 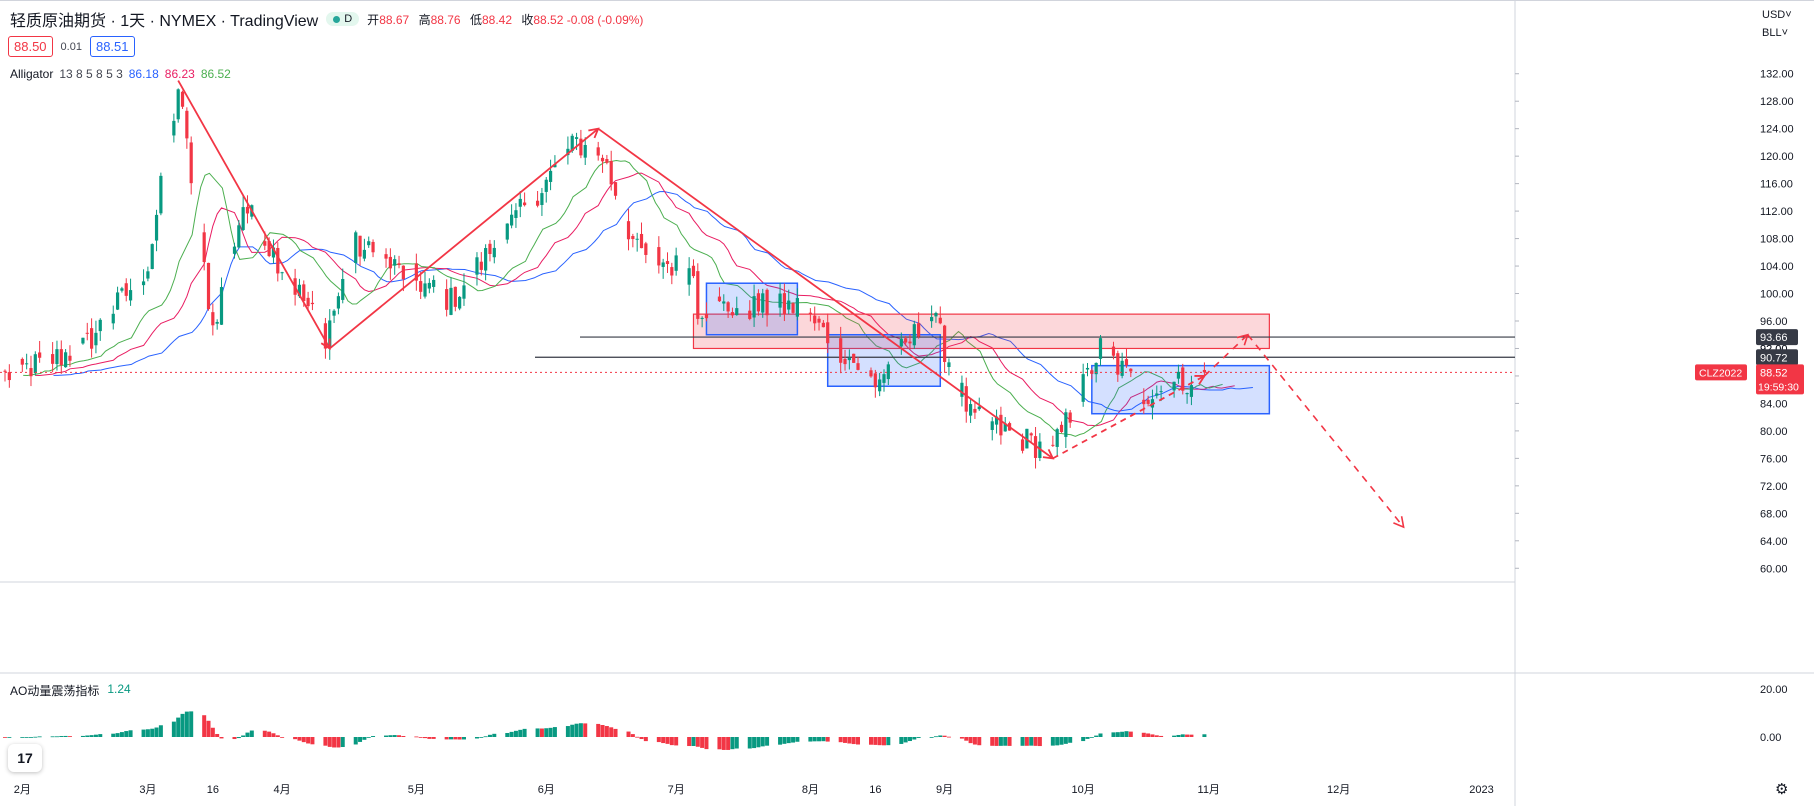 What do you see at coordinates (1777, 24) in the screenshot?
I see `currency-selector: USD˅ BLL˅` at bounding box center [1777, 24].